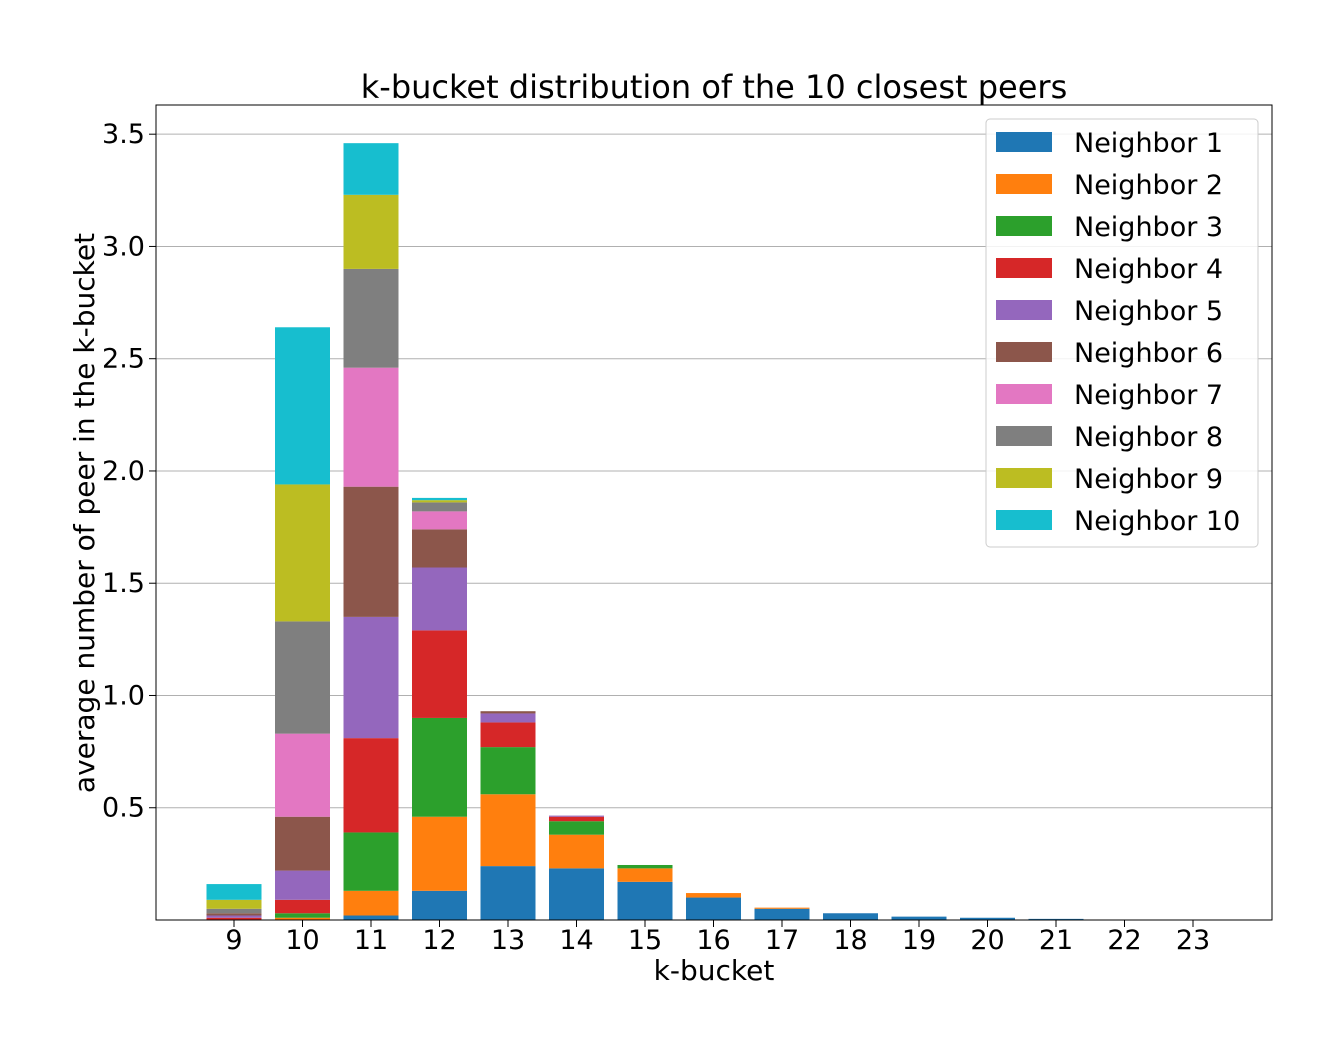 Image resolution: width=1343 pixels, height=1059 pixels. I want to click on y-tick-label: 0.5, so click(123, 808).